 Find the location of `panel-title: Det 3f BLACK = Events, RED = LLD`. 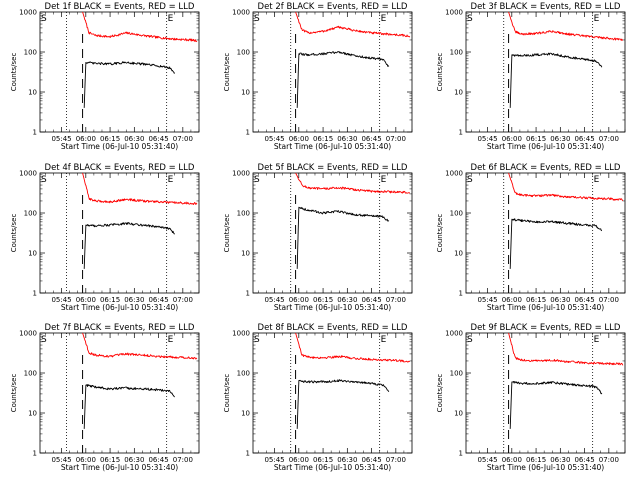

panel-title: Det 3f BLACK = Events, RED = LLD is located at coordinates (546, 7).